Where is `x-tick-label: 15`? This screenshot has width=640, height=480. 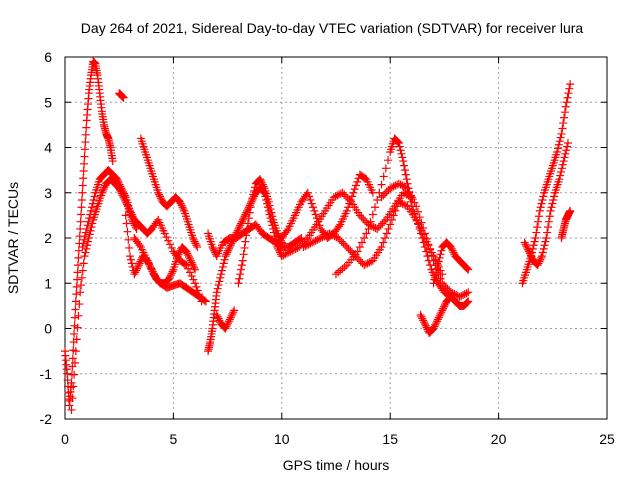 x-tick-label: 15 is located at coordinates (390, 439).